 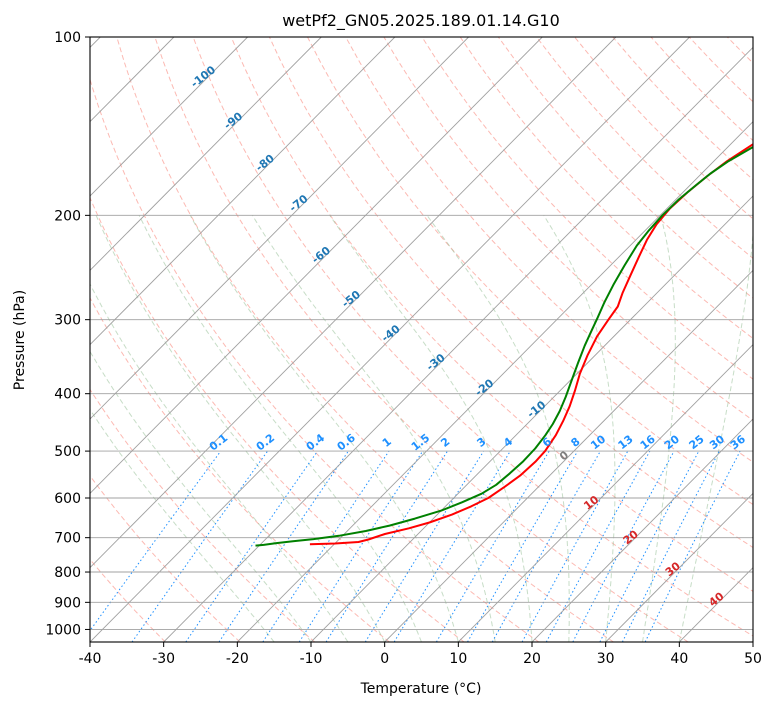 I want to click on x-tick-label: -20, so click(x=237, y=659).